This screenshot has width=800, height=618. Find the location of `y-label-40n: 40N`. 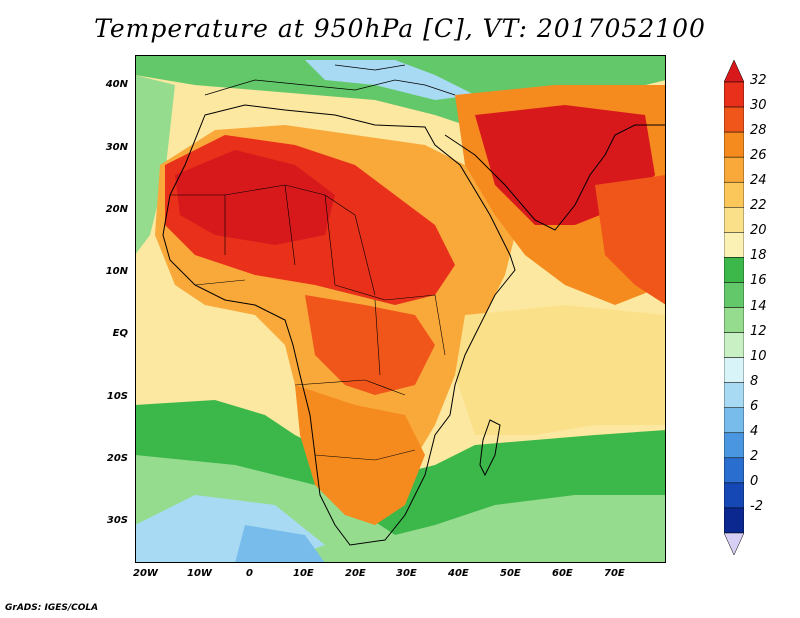

y-label-40n: 40N is located at coordinates (116, 84).